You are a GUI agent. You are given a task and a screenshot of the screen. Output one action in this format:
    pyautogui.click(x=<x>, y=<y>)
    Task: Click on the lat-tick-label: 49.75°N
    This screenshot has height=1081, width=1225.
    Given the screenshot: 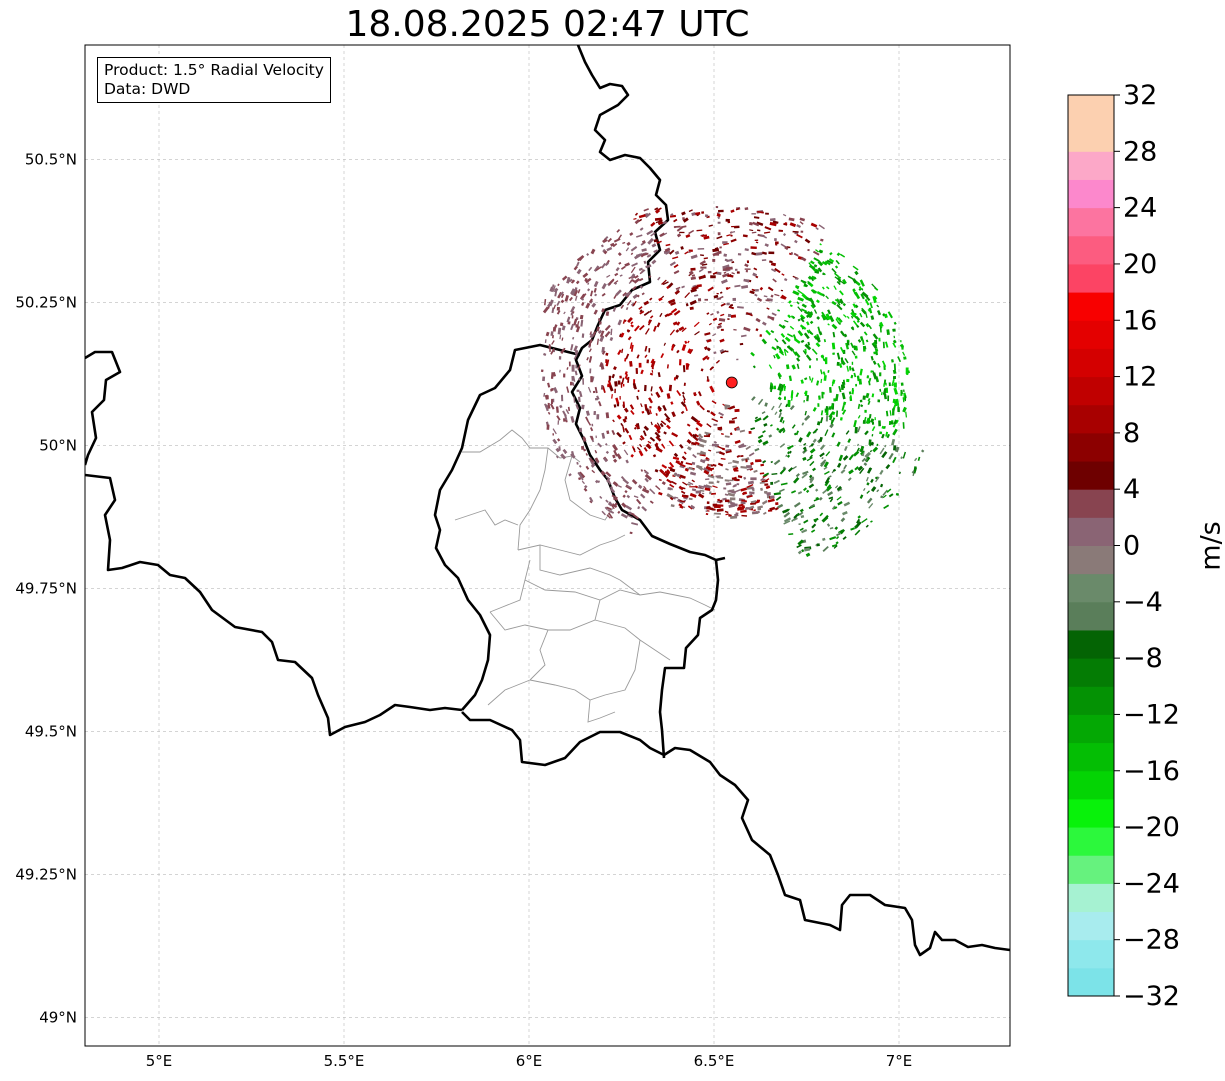 What is the action you would take?
    pyautogui.click(x=46, y=588)
    